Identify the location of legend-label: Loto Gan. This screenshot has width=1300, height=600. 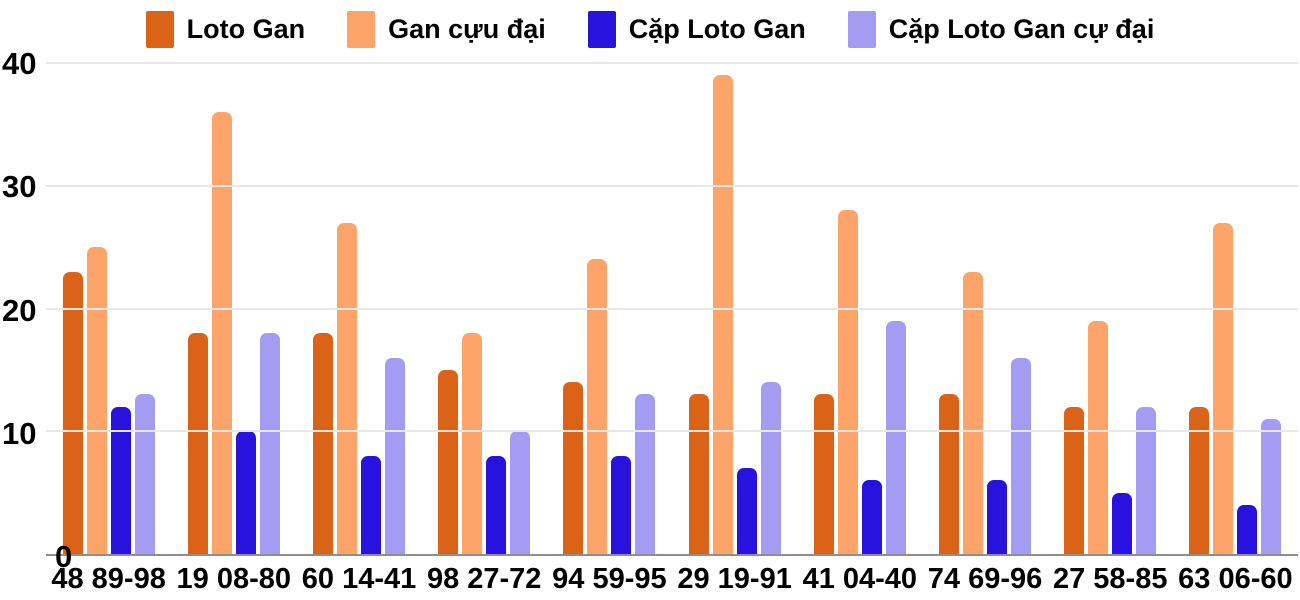
(246, 28).